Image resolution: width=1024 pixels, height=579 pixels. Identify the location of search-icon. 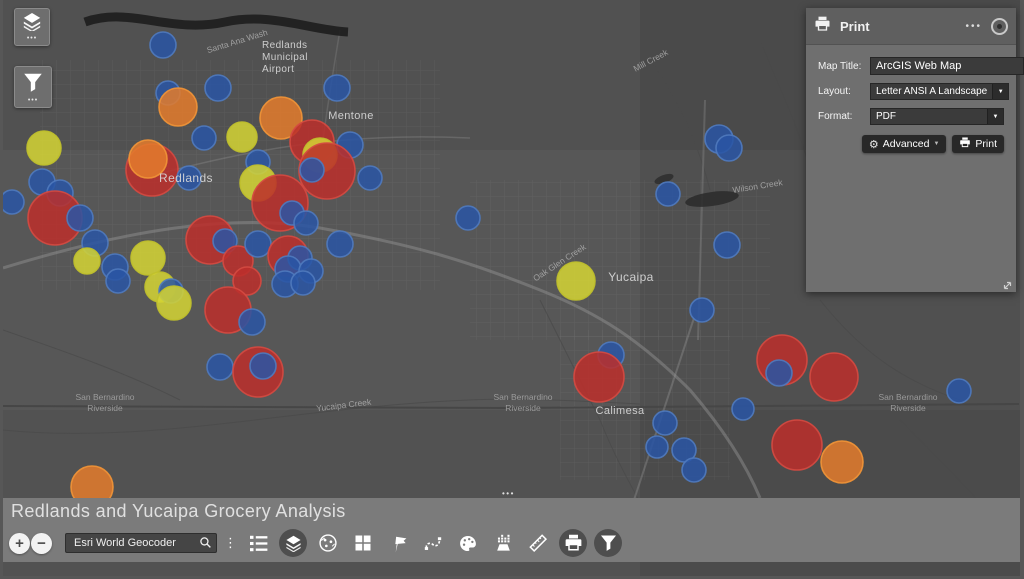
(205, 545).